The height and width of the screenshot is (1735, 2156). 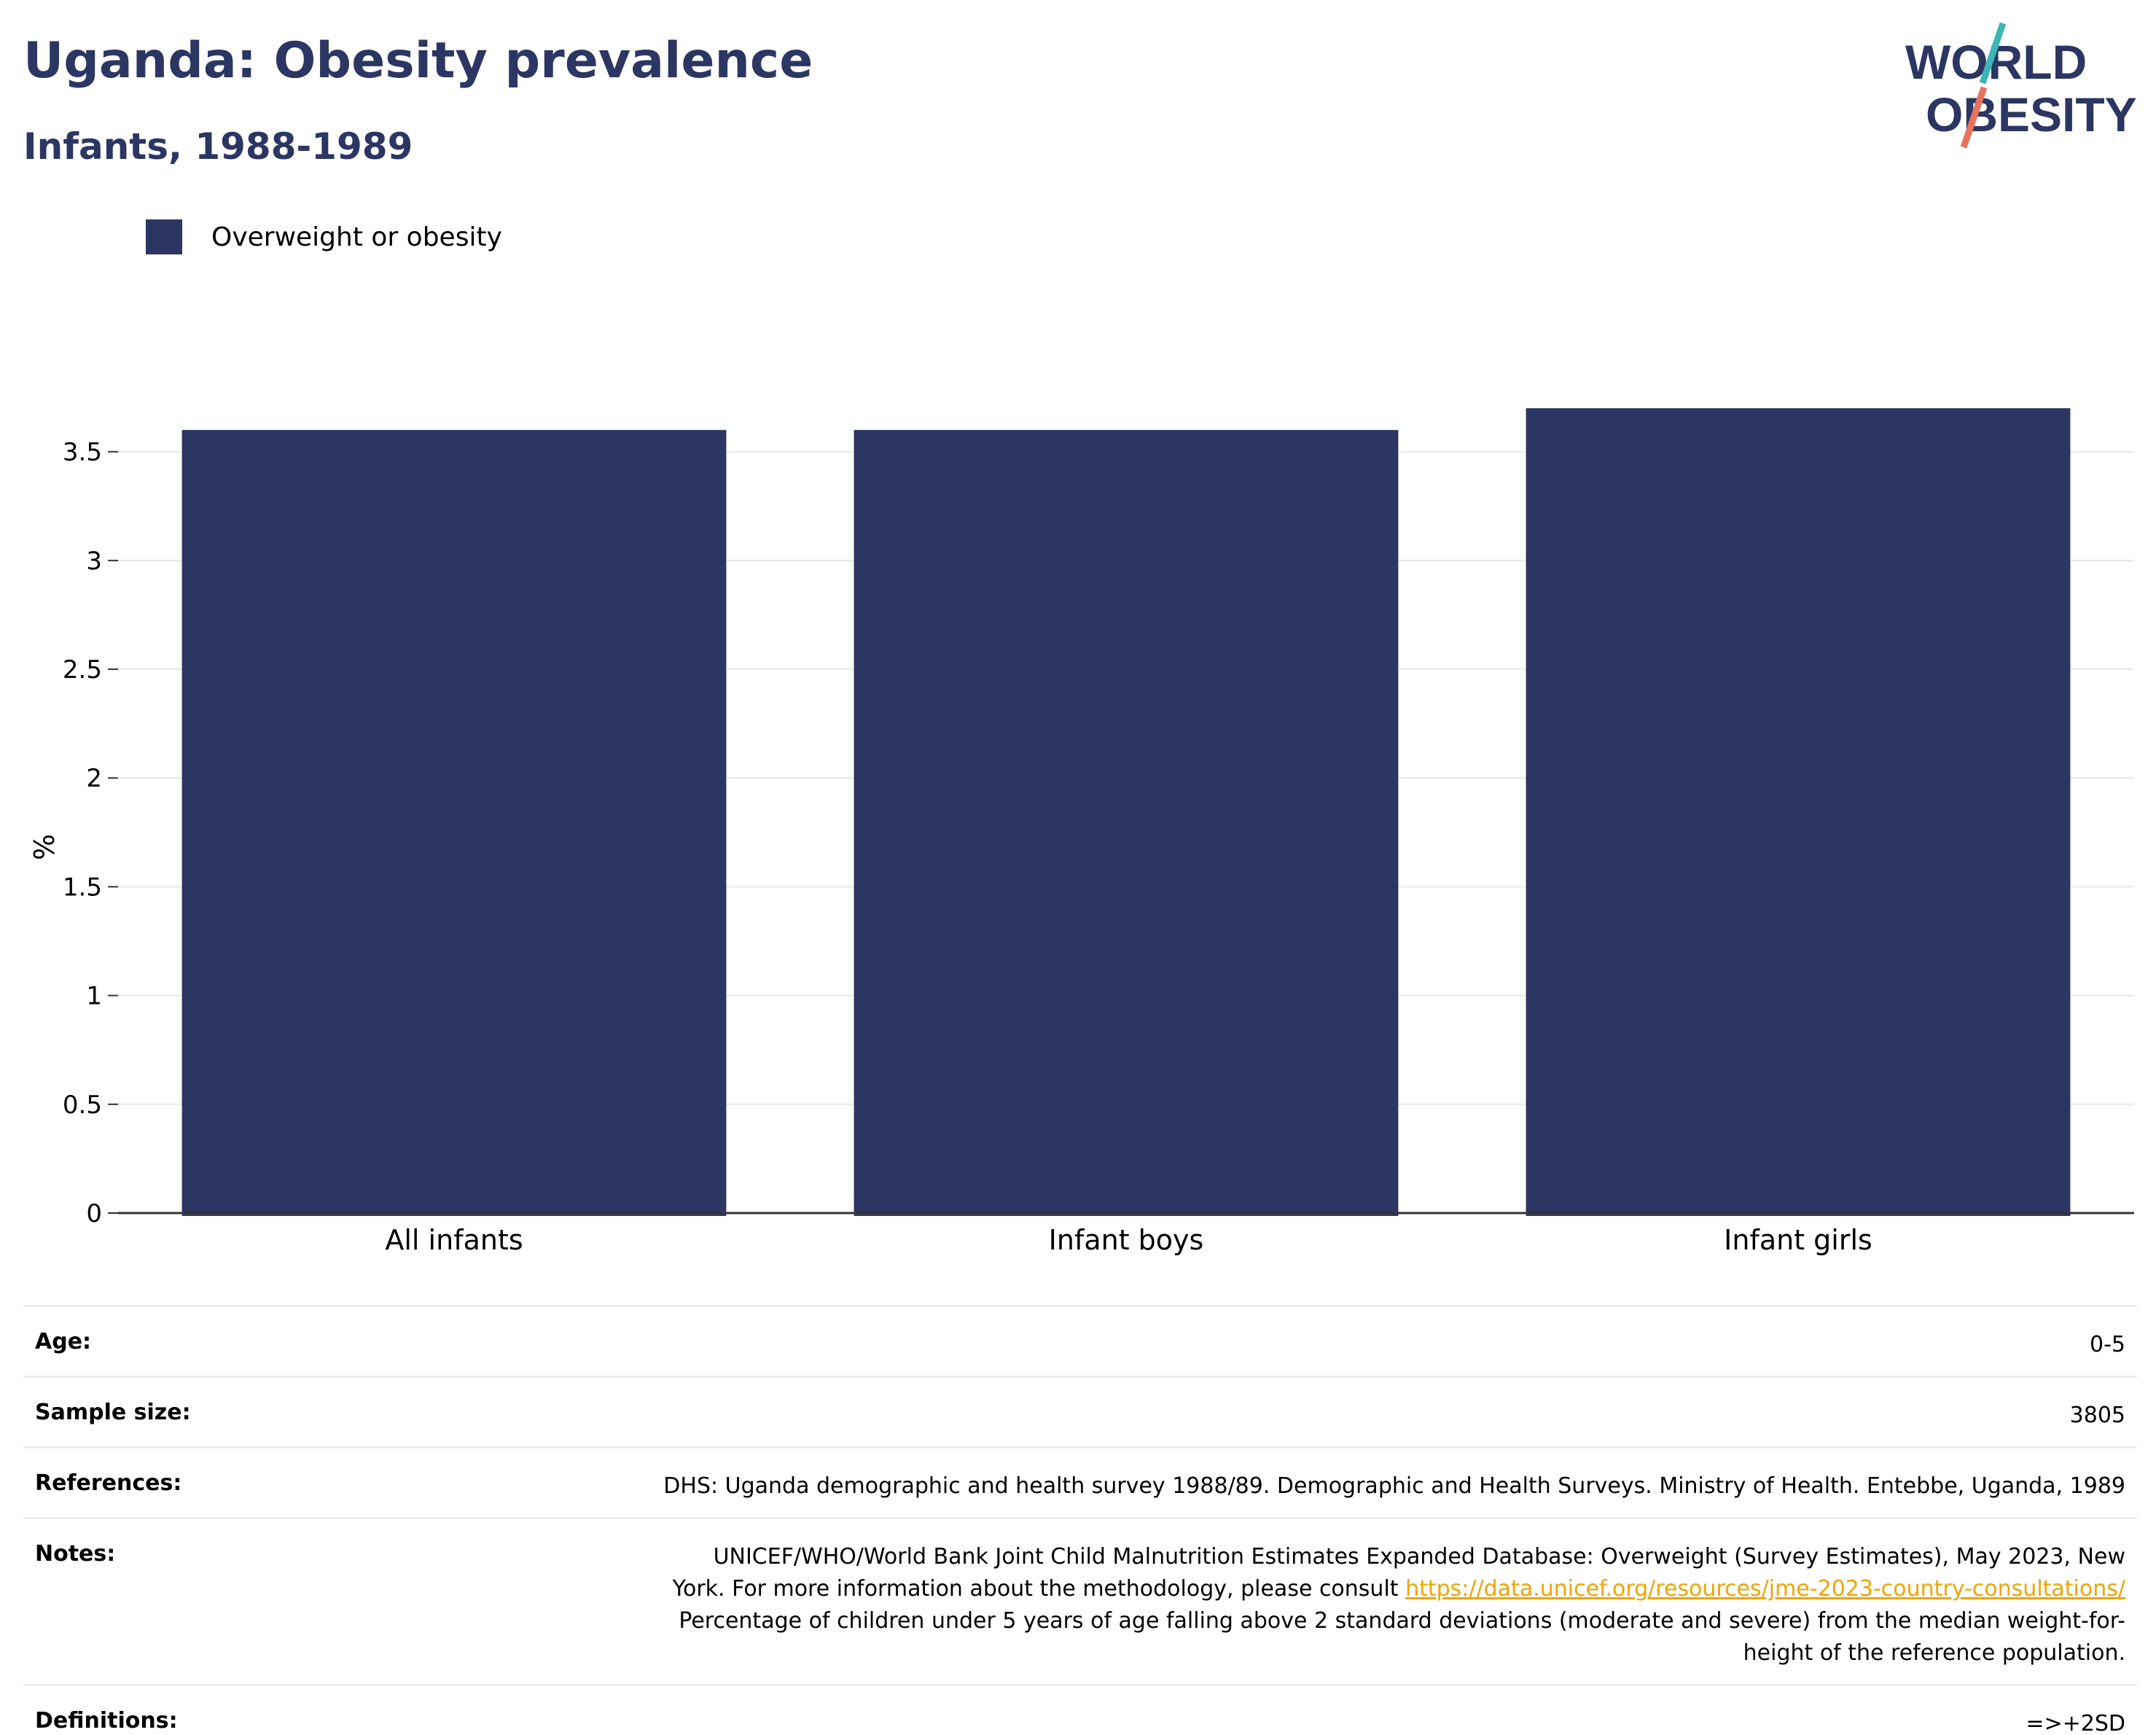 What do you see at coordinates (2108, 1344) in the screenshot?
I see `age-value: 0-5` at bounding box center [2108, 1344].